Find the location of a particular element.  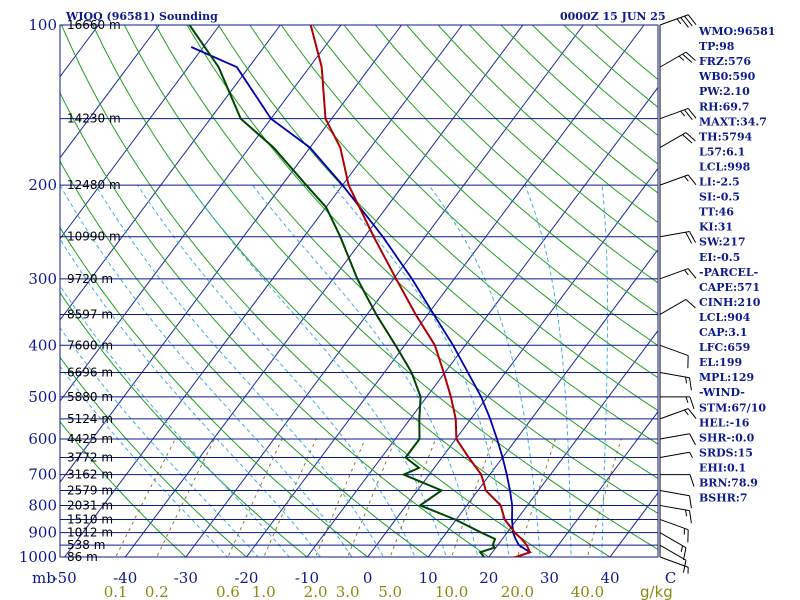

height-label: 86 m is located at coordinates (82, 557).